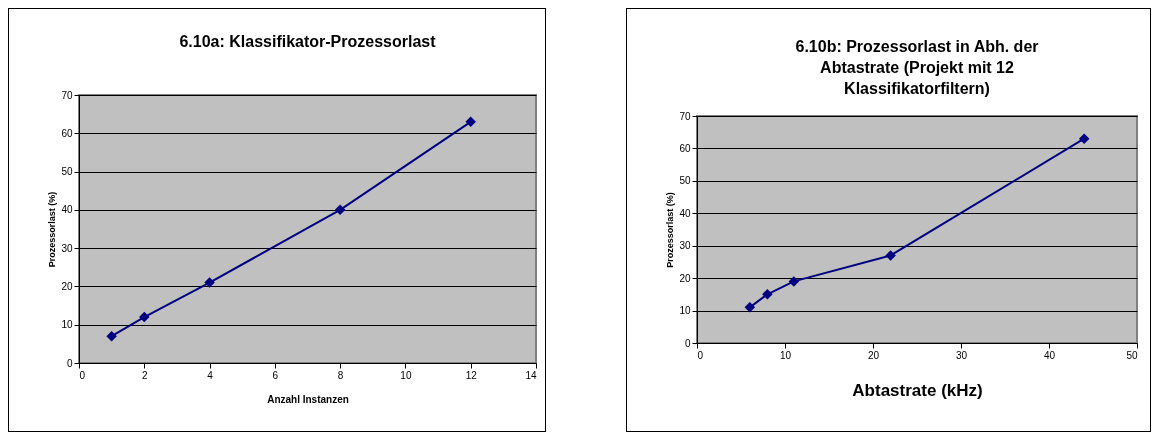  I want to click on x-tick-label: 20, so click(873, 355).